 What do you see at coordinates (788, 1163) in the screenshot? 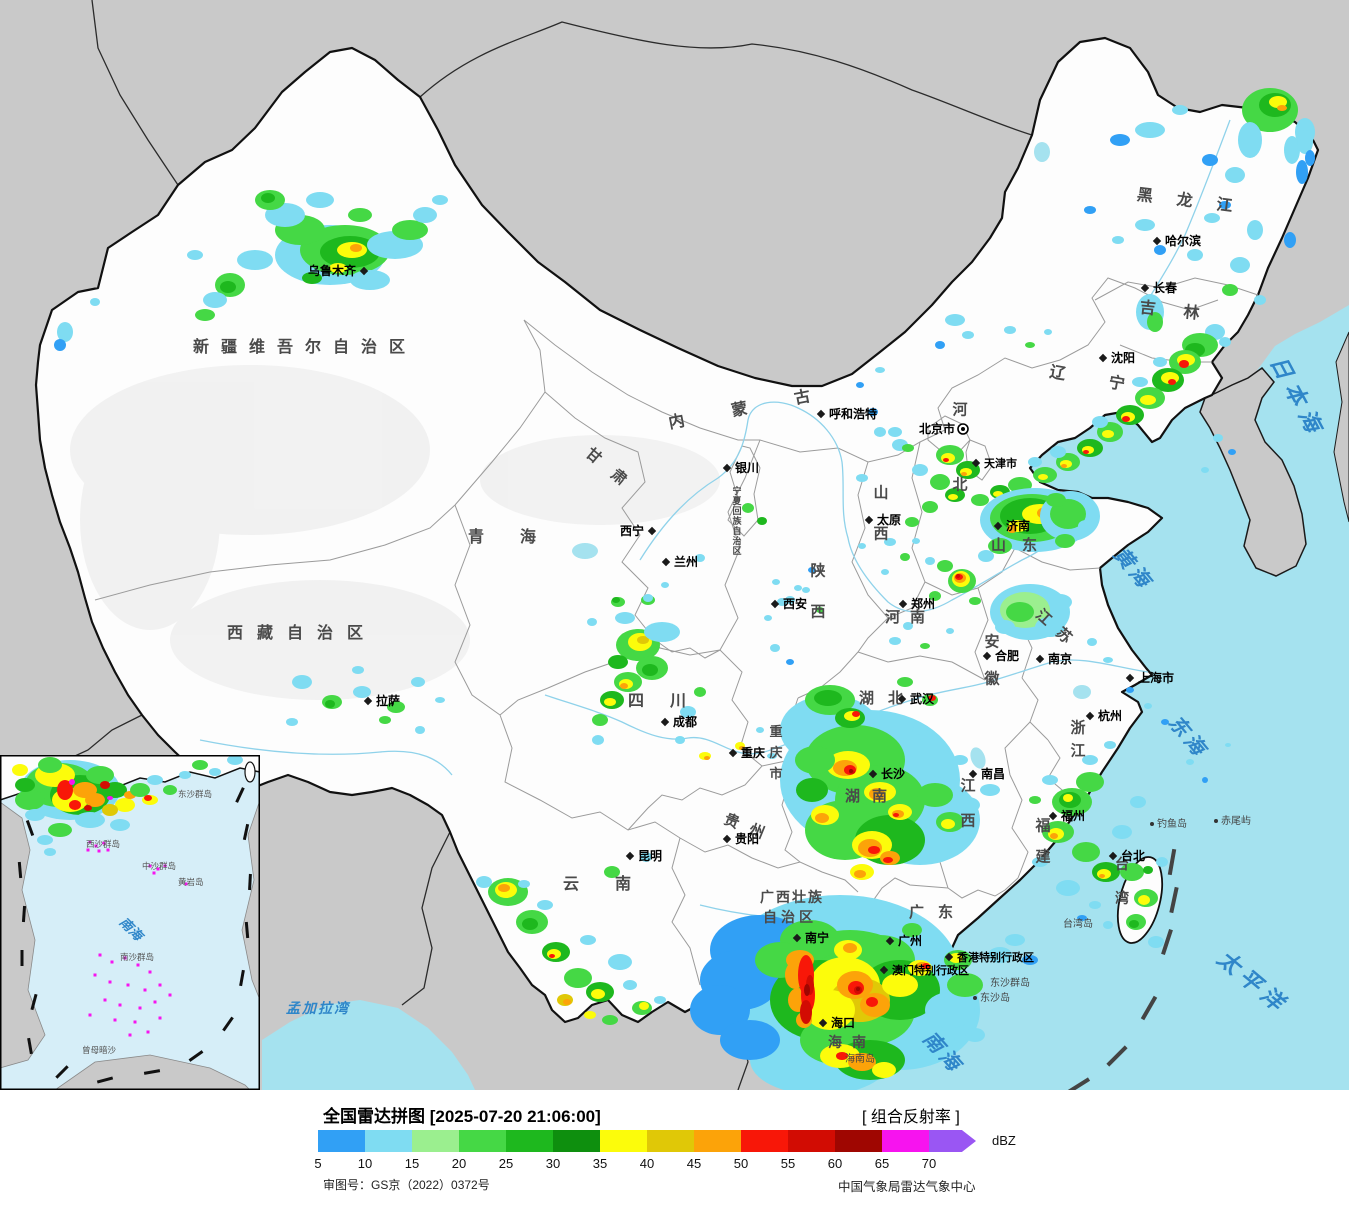
I see `legend-value-55: 55` at bounding box center [788, 1163].